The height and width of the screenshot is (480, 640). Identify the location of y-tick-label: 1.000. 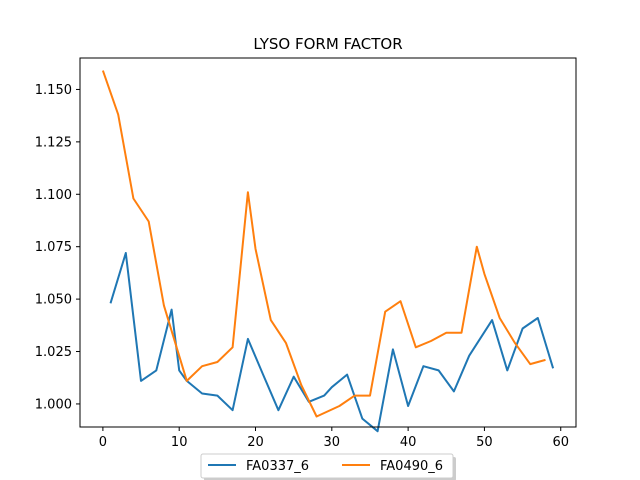
(53, 404).